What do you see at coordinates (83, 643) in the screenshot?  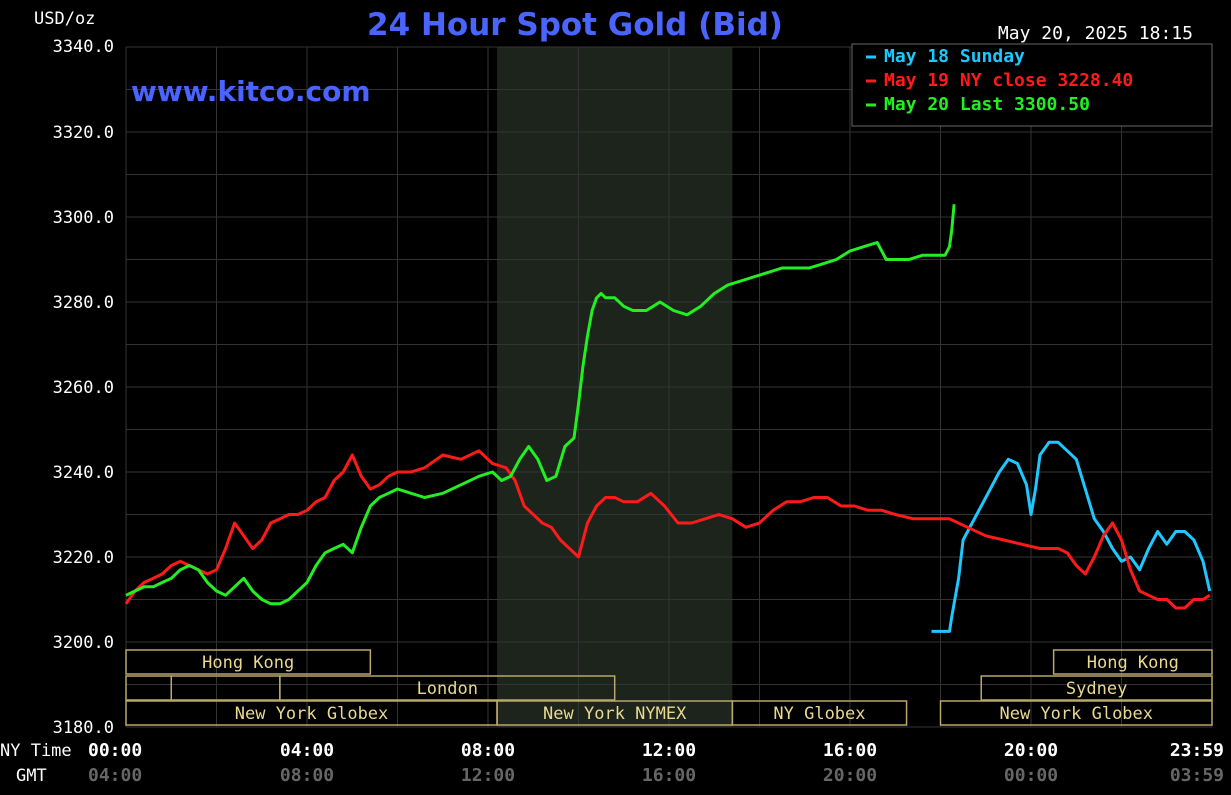 I see `y-tick-label: 3200.0` at bounding box center [83, 643].